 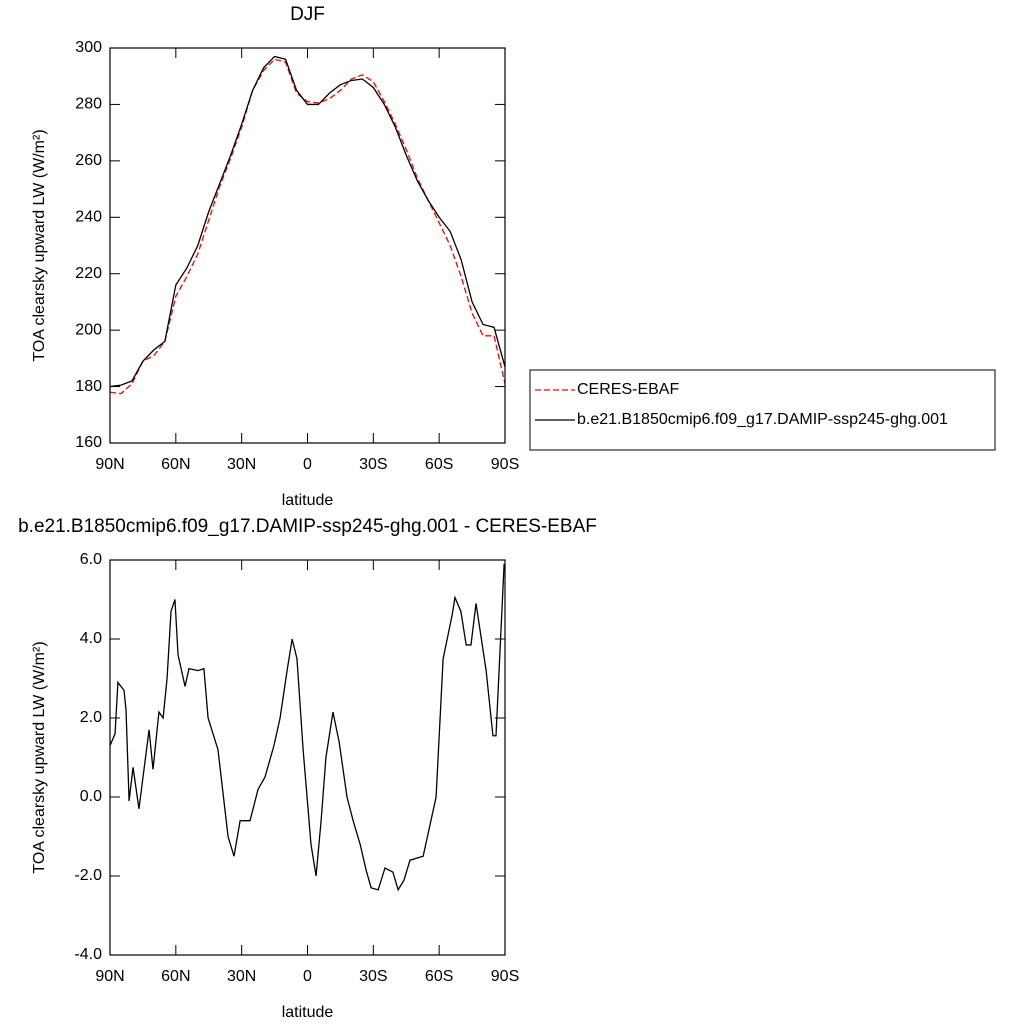 What do you see at coordinates (88, 47) in the screenshot?
I see `y-tick-label: 300` at bounding box center [88, 47].